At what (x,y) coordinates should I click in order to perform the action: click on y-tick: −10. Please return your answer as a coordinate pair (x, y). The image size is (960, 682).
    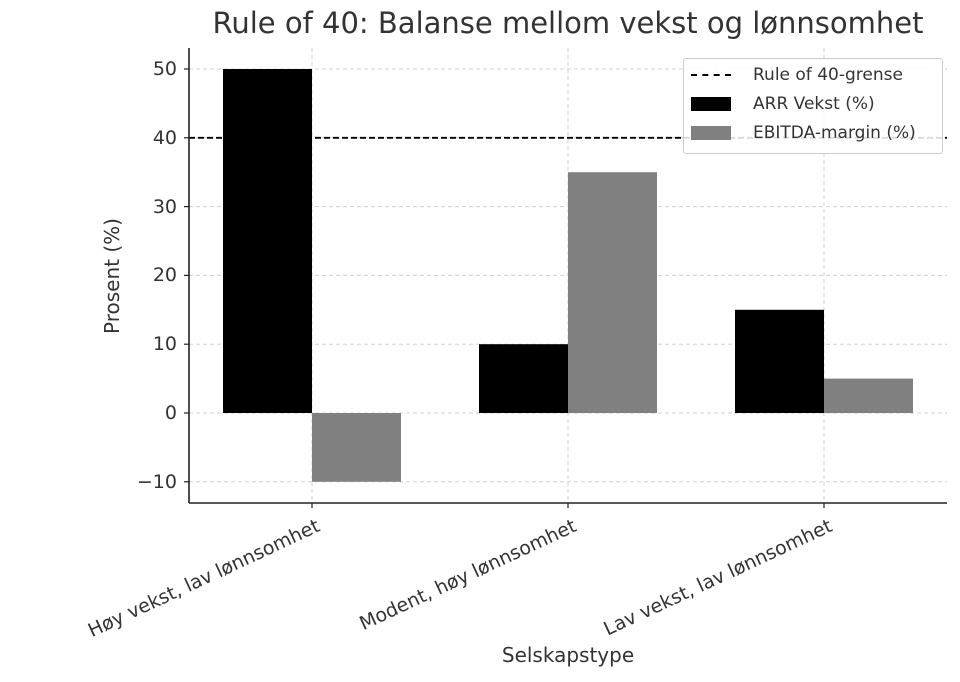
    Looking at the image, I should click on (156, 481).